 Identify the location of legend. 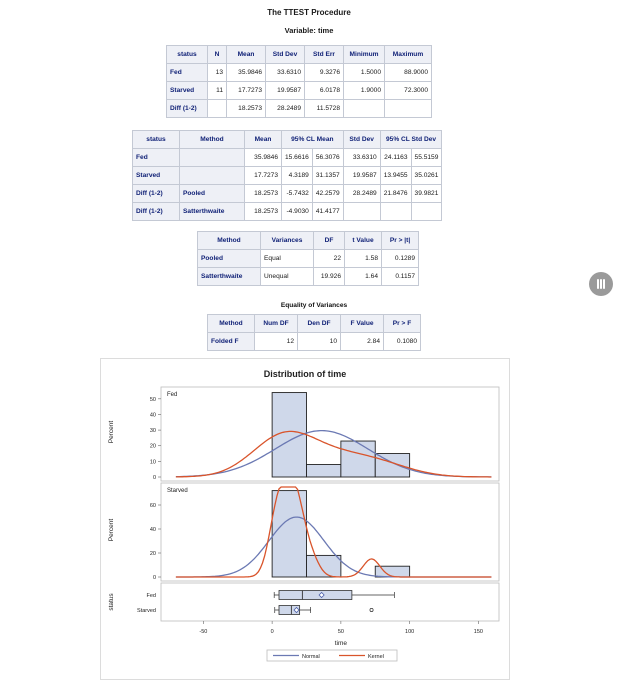
(332, 655).